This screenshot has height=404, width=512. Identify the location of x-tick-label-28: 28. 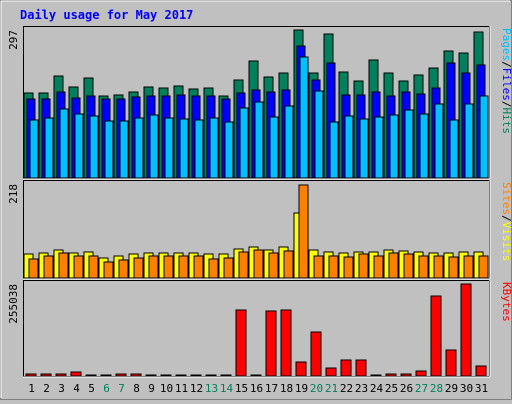
(436, 388).